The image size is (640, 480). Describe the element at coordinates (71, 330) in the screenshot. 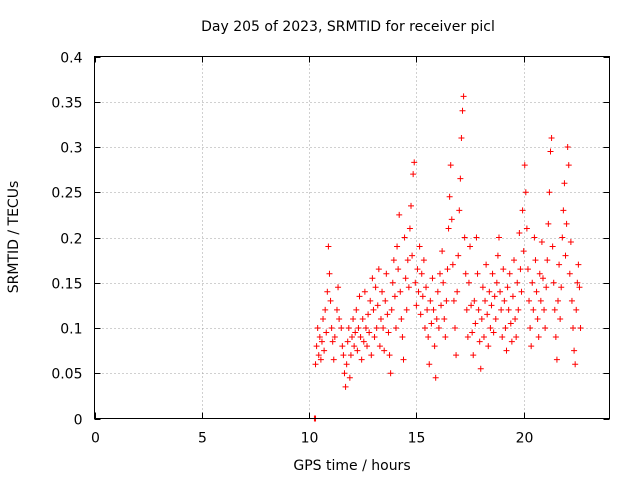

I see `y-tick-label: 0.1` at that location.